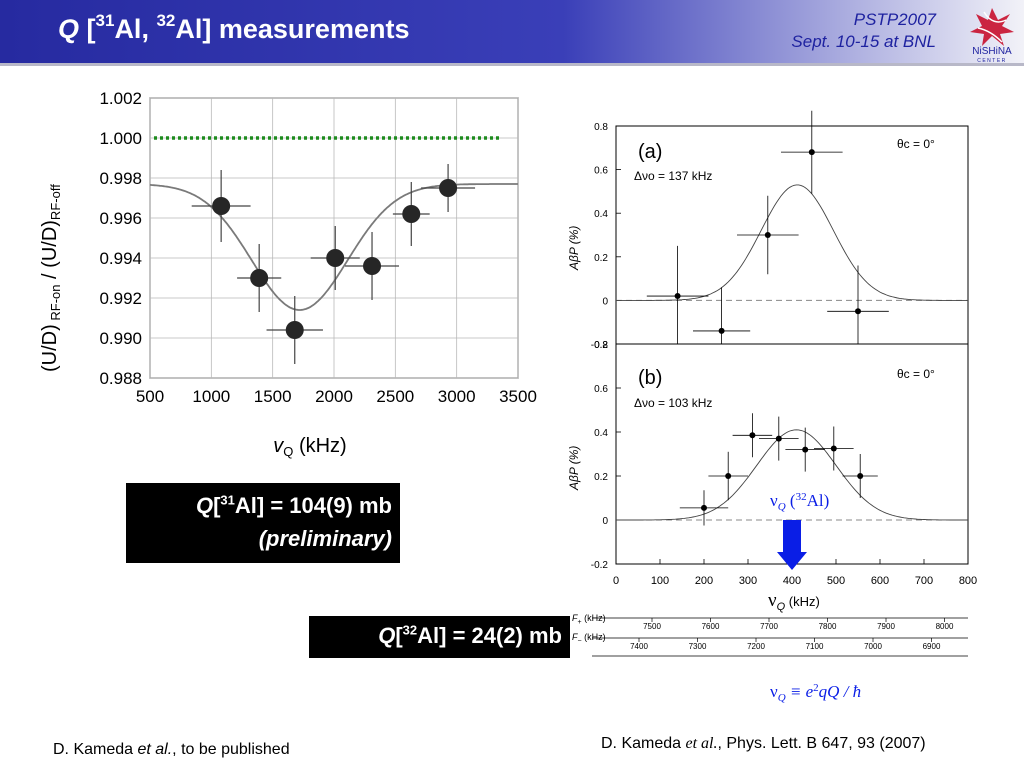  I want to click on f-plus-tick-label: 7500, so click(652, 626).